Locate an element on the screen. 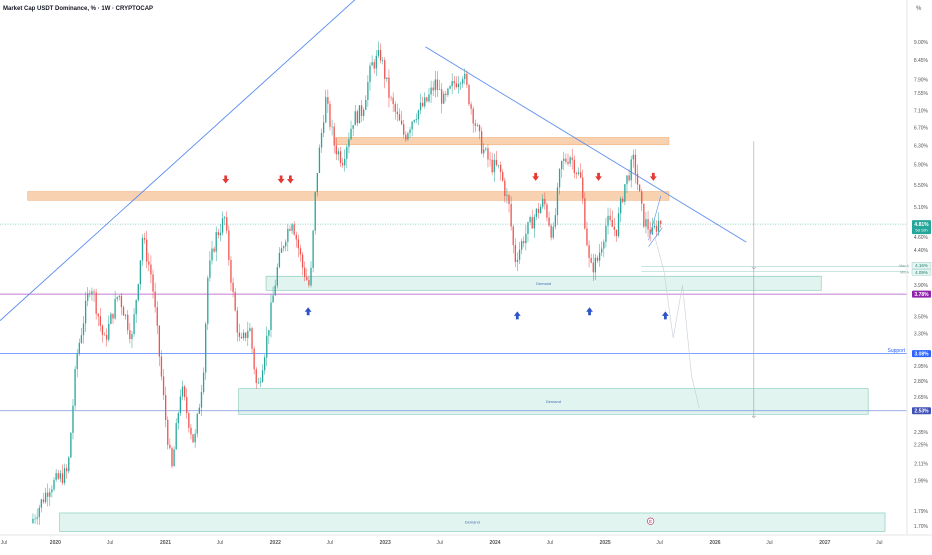 The image size is (932, 555). x-tick-label: 2021 is located at coordinates (165, 543).